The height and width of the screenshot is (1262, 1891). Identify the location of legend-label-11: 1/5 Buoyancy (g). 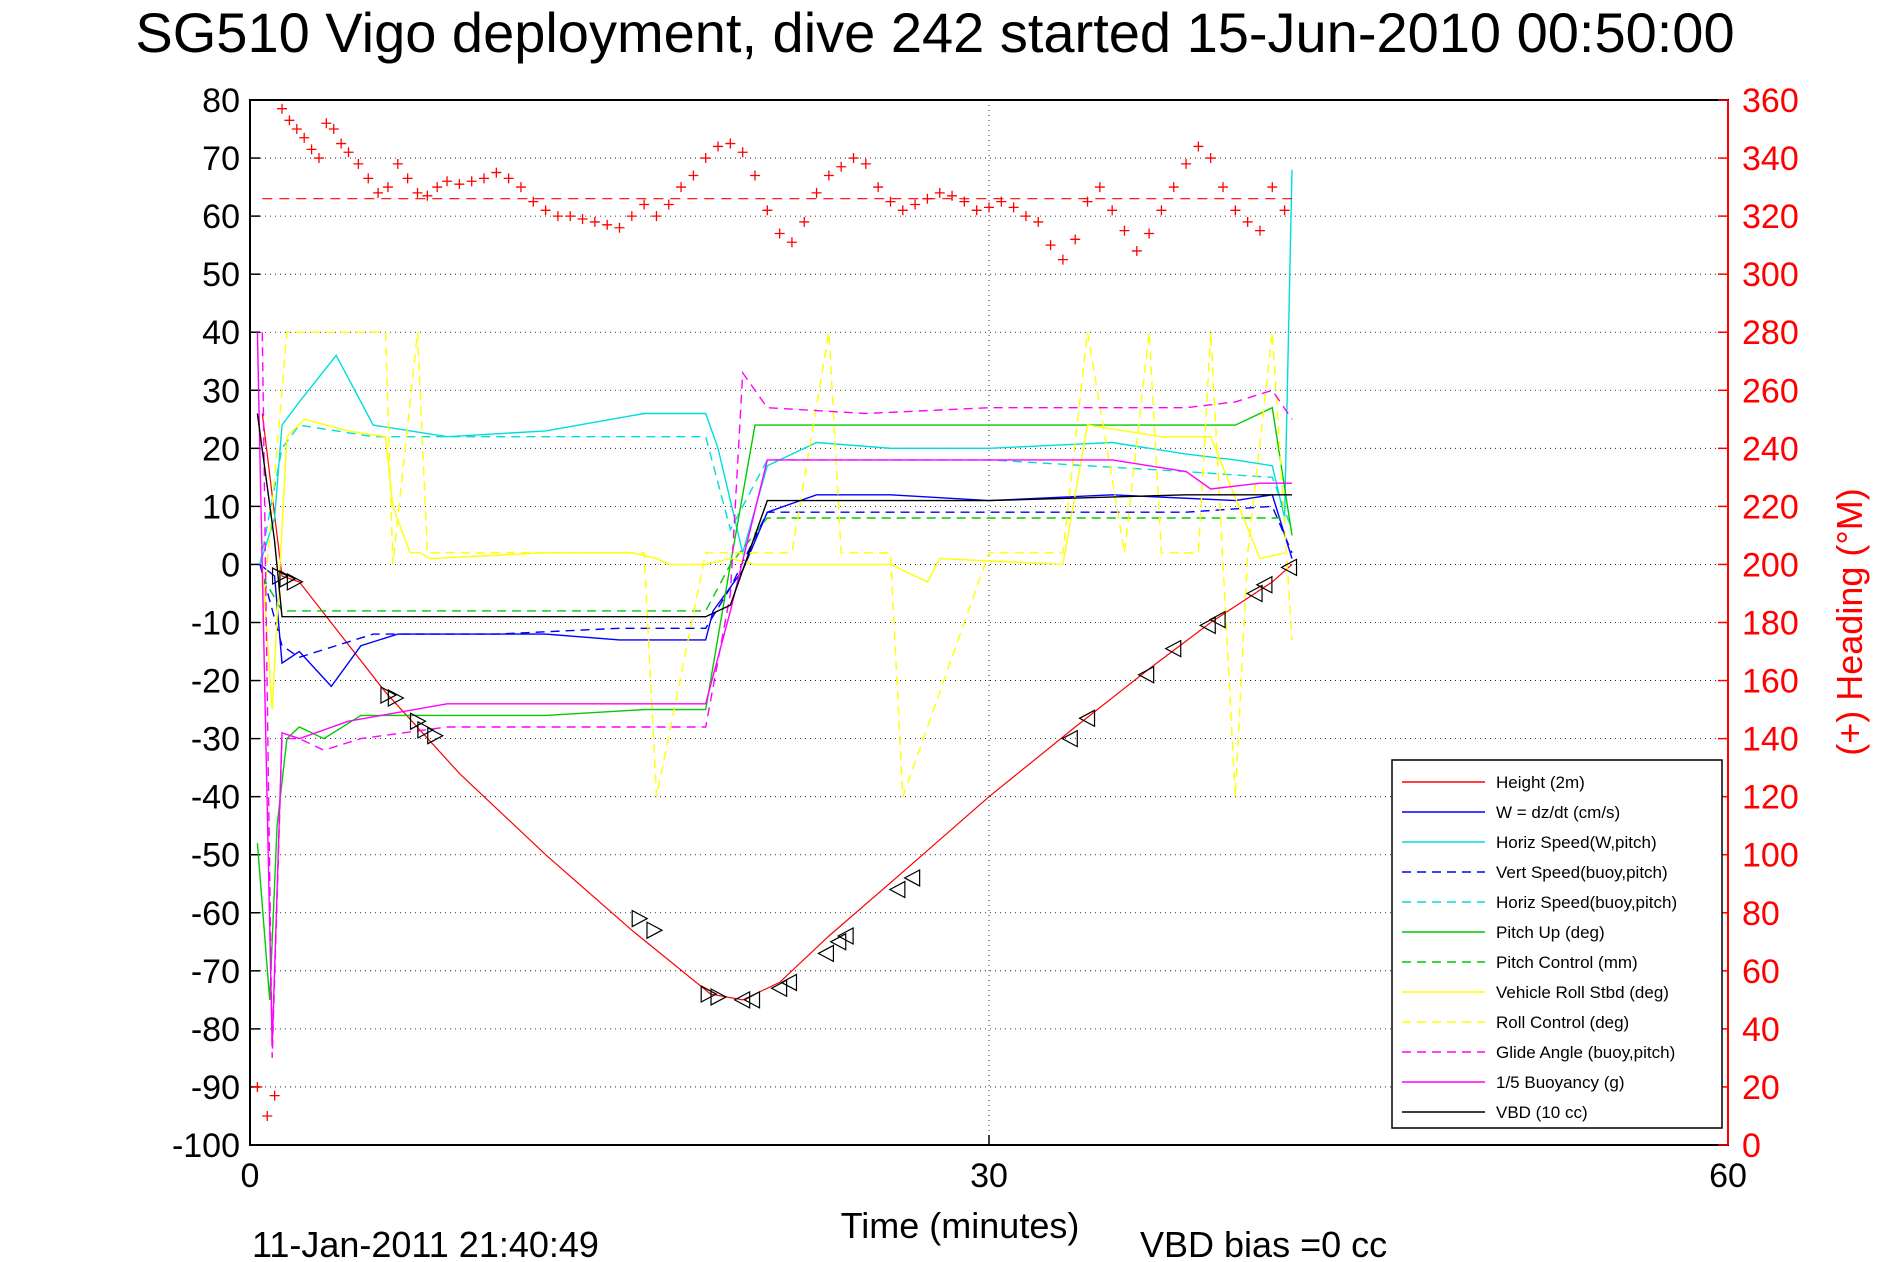
(1560, 1082).